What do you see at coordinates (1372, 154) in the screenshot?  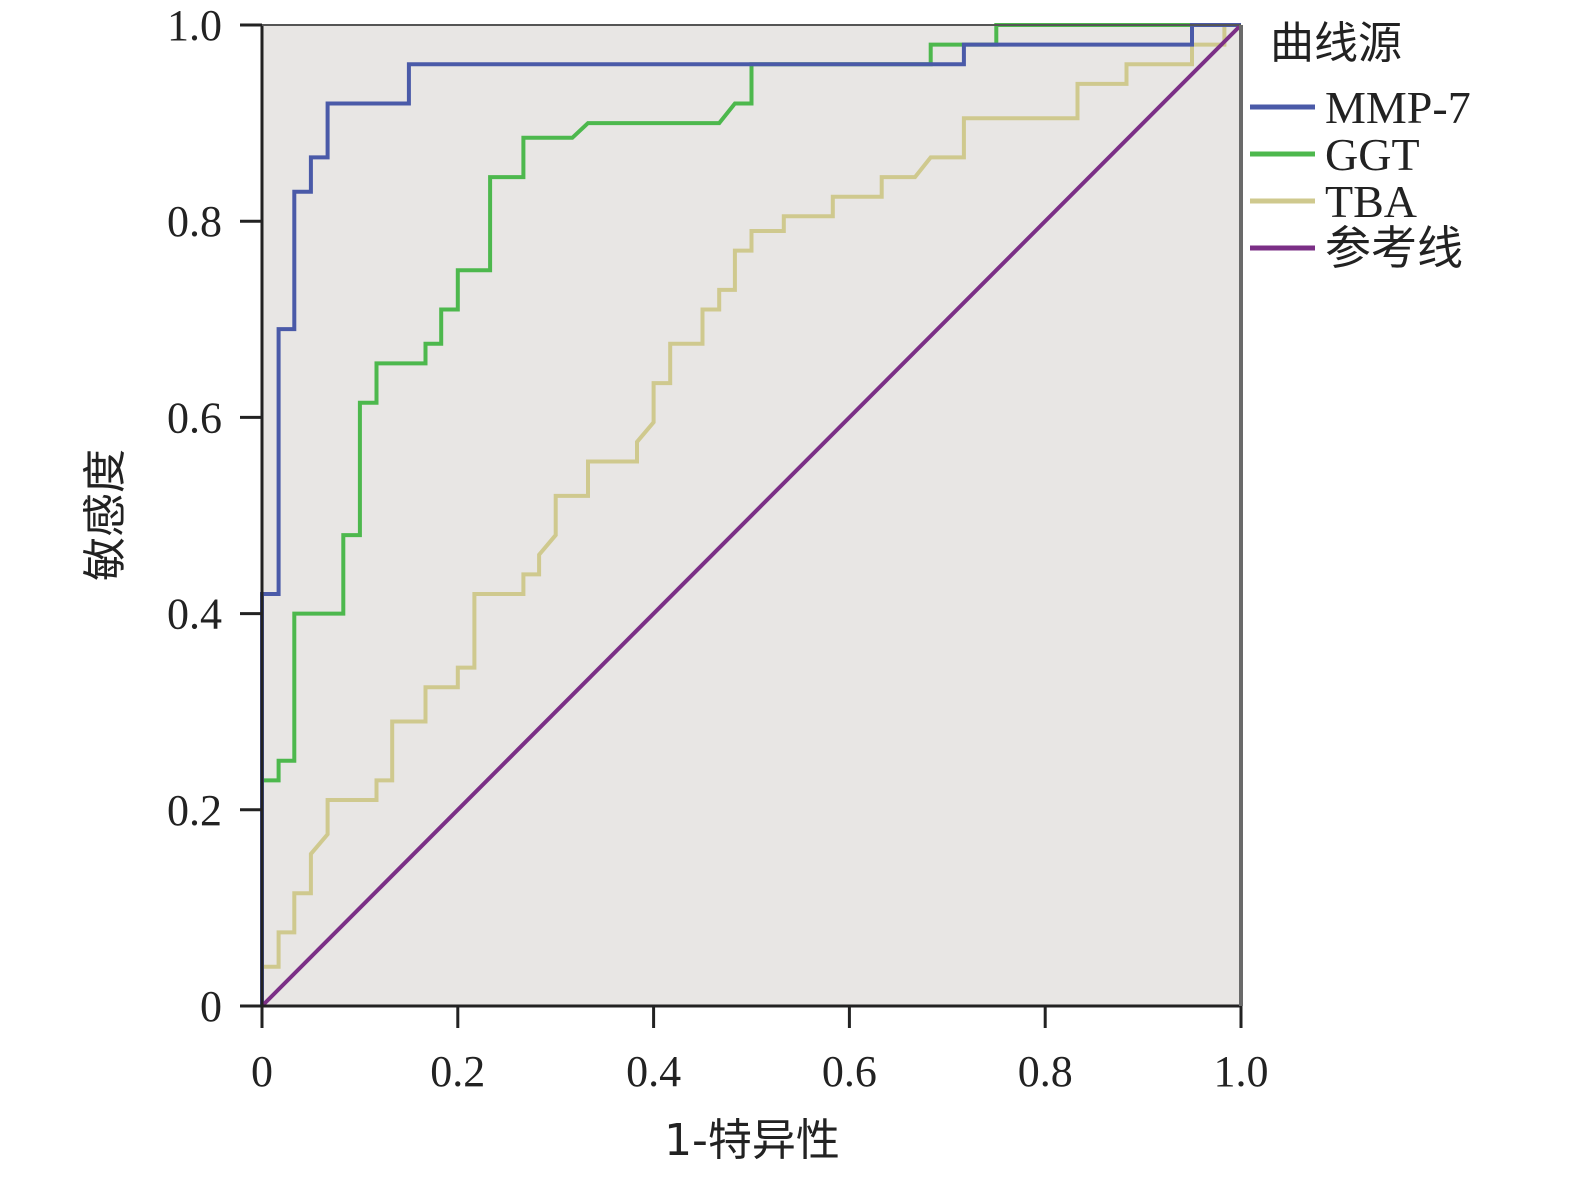 I see `legend-label: GGT` at bounding box center [1372, 154].